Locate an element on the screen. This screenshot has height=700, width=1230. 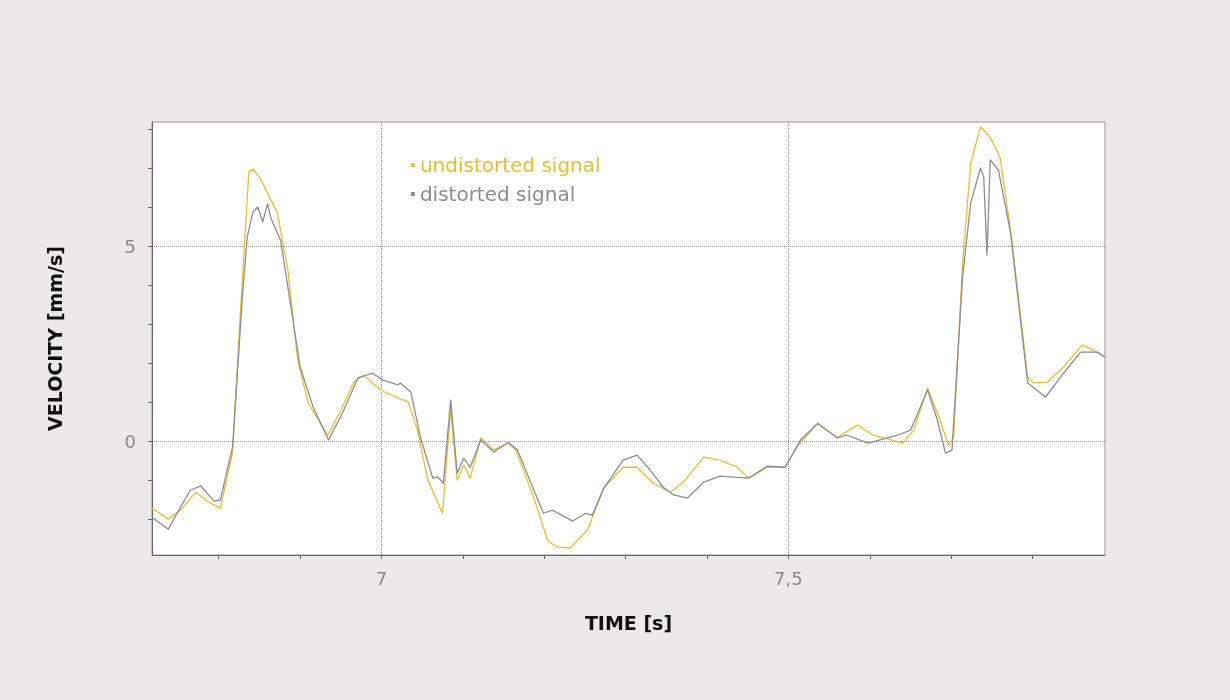
legend-label: undistorted signal is located at coordinates (510, 165).